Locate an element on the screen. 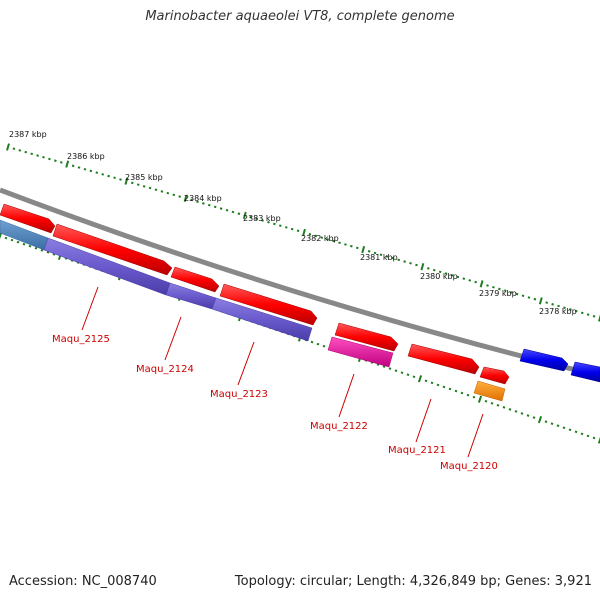 The image size is (600, 600). gene-label-2121: Maqu_2121 is located at coordinates (417, 450).